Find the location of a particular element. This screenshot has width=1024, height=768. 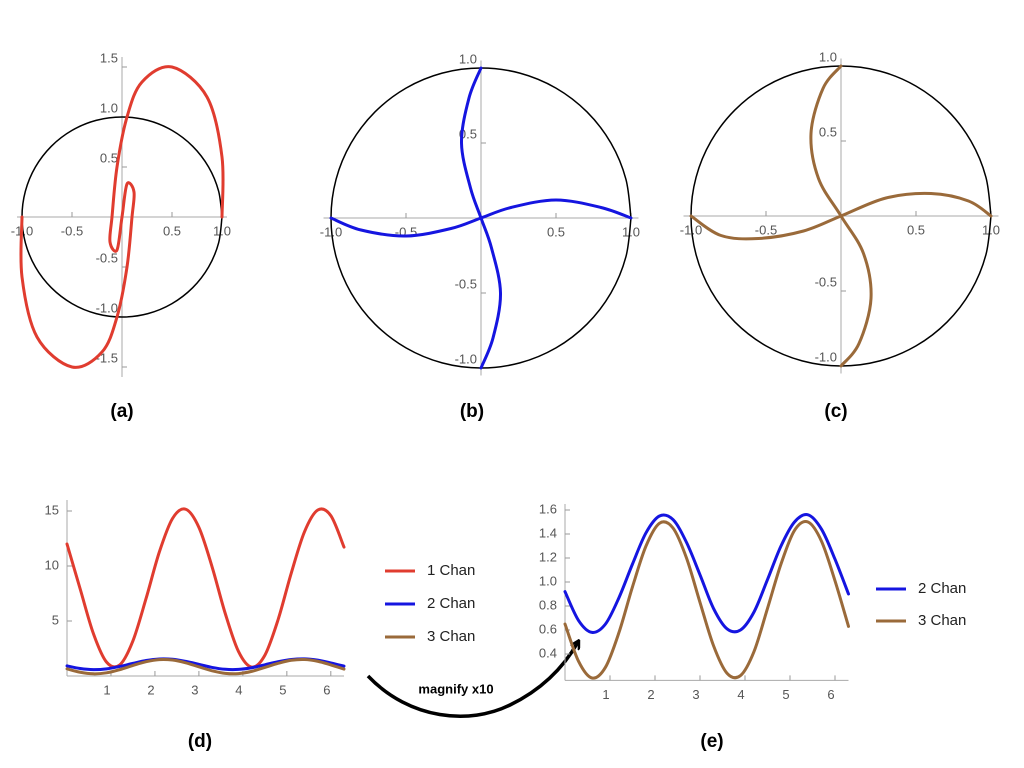

y-tick-label: 5 is located at coordinates (55, 619).